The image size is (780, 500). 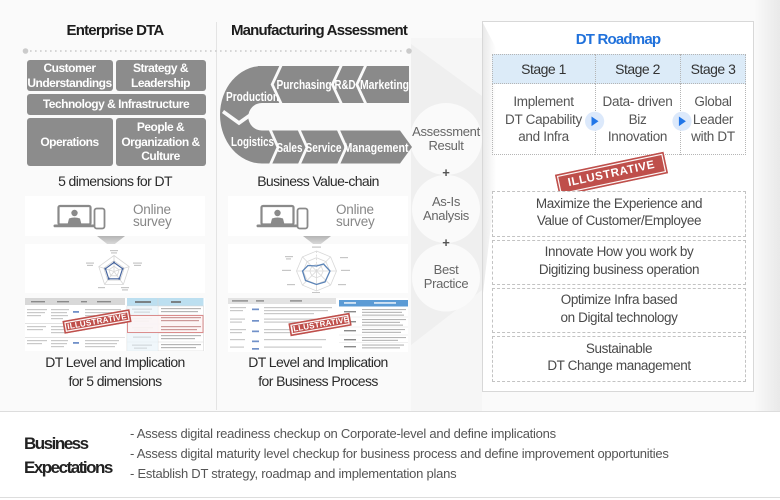 What do you see at coordinates (345, 85) in the screenshot?
I see `svg-text: R&D` at bounding box center [345, 85].